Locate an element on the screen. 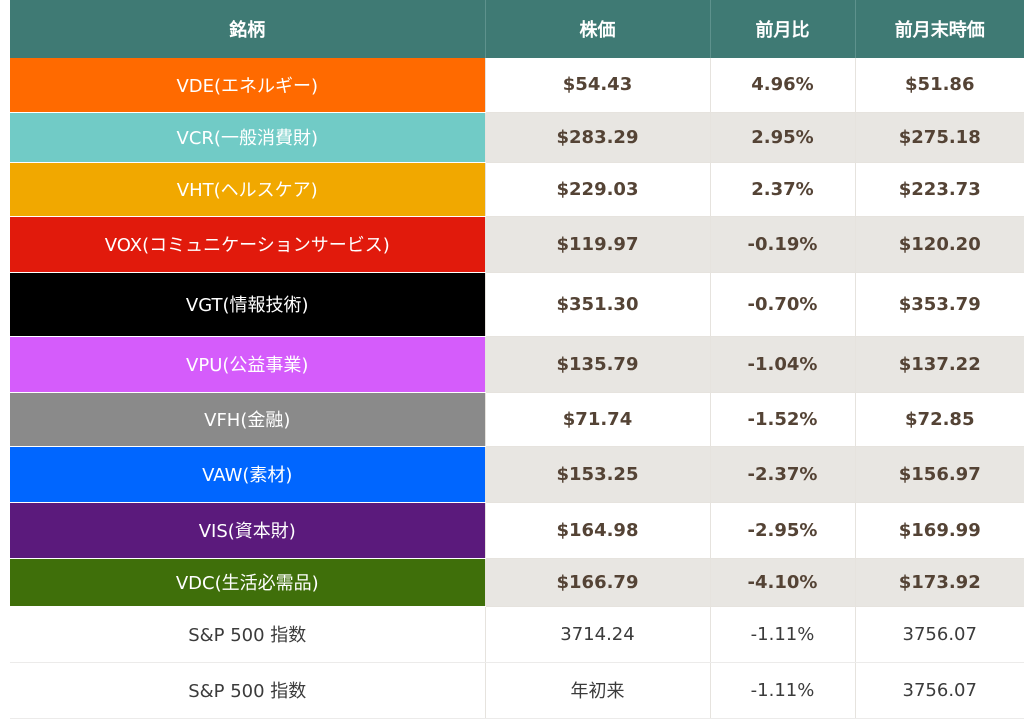  ticker-cell: VDE(エネルギー) is located at coordinates (248, 85).